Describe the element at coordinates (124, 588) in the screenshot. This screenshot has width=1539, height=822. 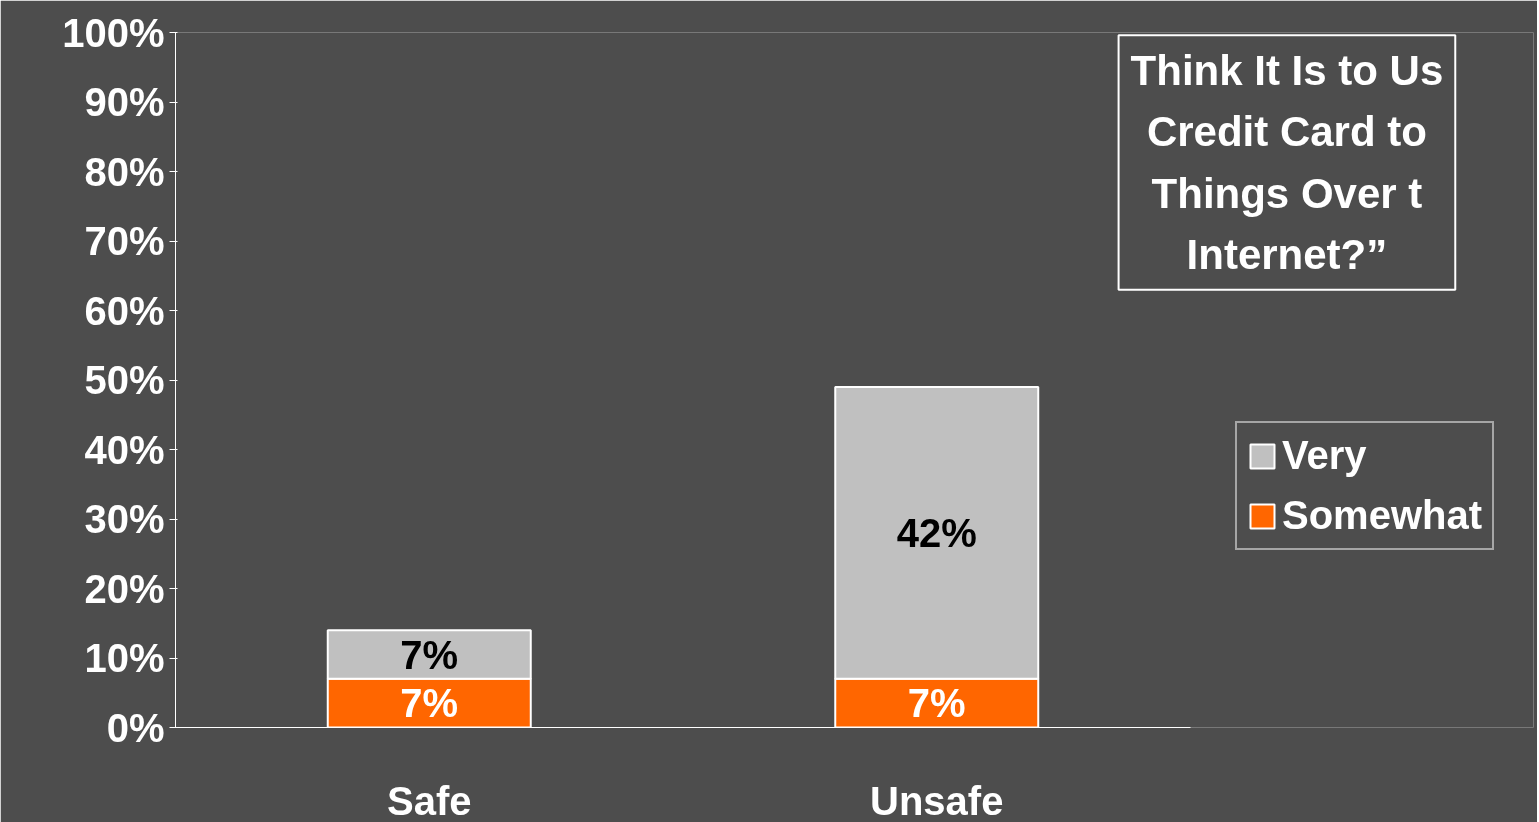
I see `y-tick-label: 20%` at that location.